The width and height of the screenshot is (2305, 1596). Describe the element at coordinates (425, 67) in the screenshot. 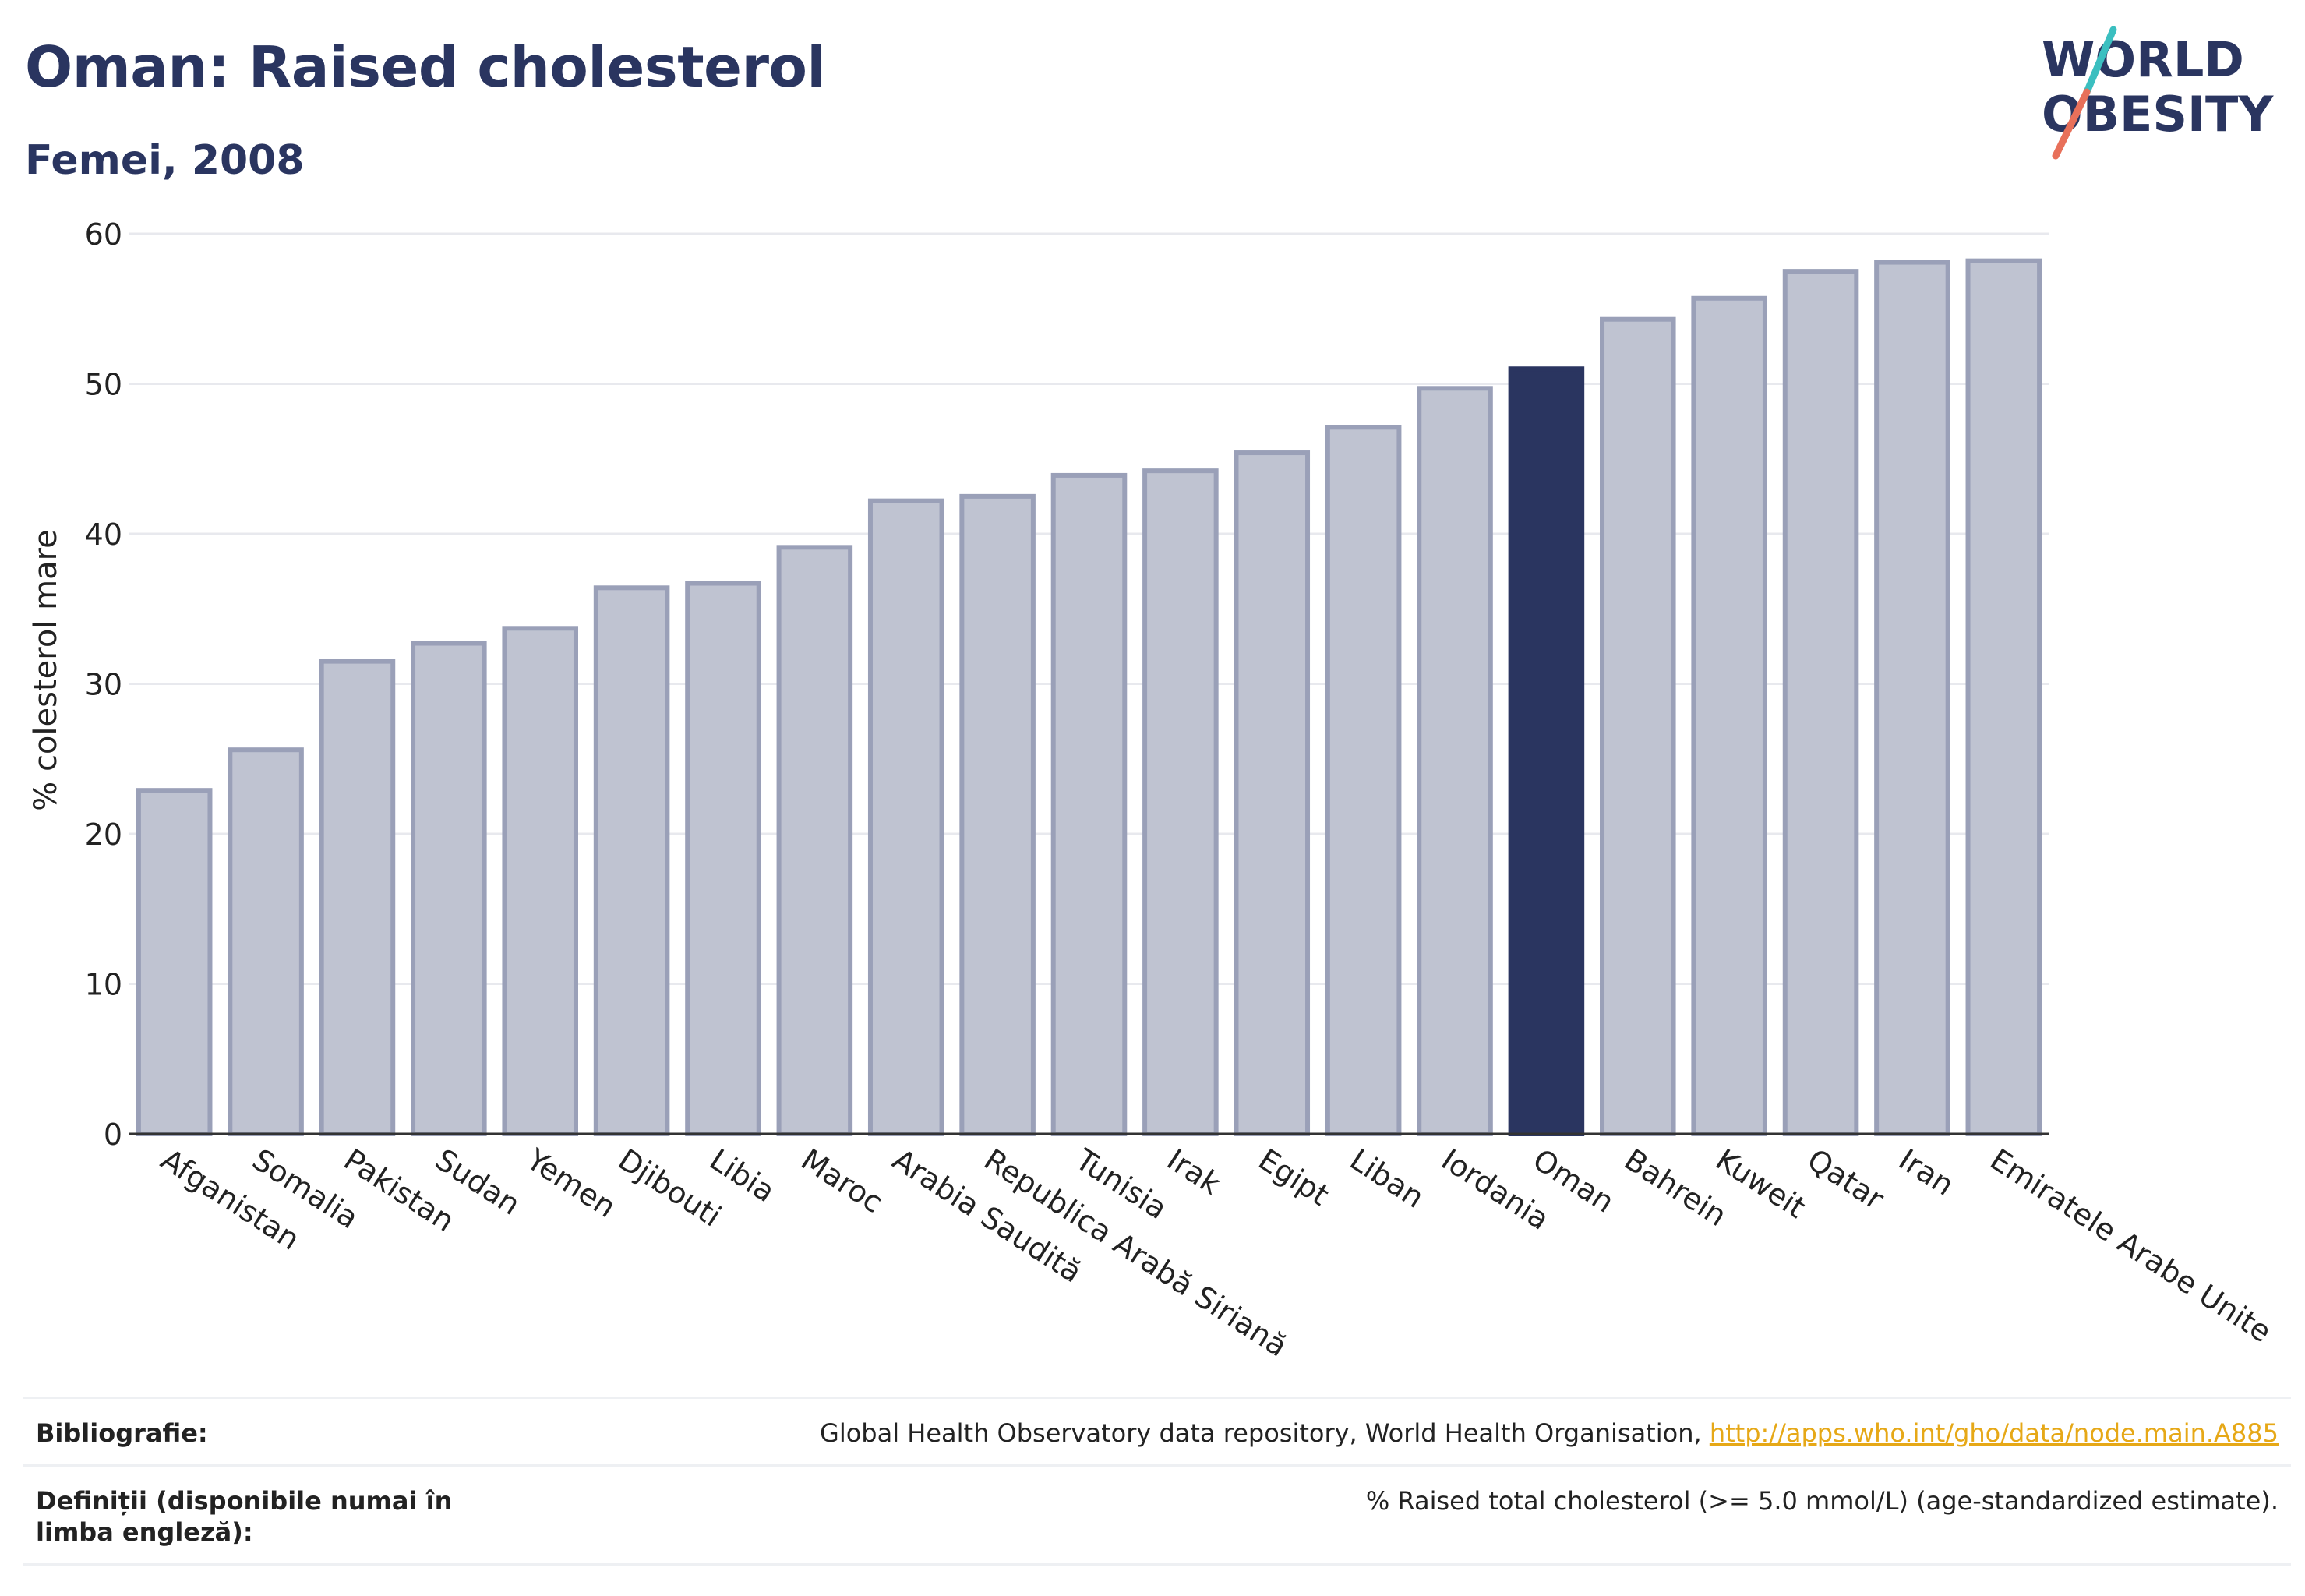

I see `page-title: Oman: Raised cholesterol` at that location.